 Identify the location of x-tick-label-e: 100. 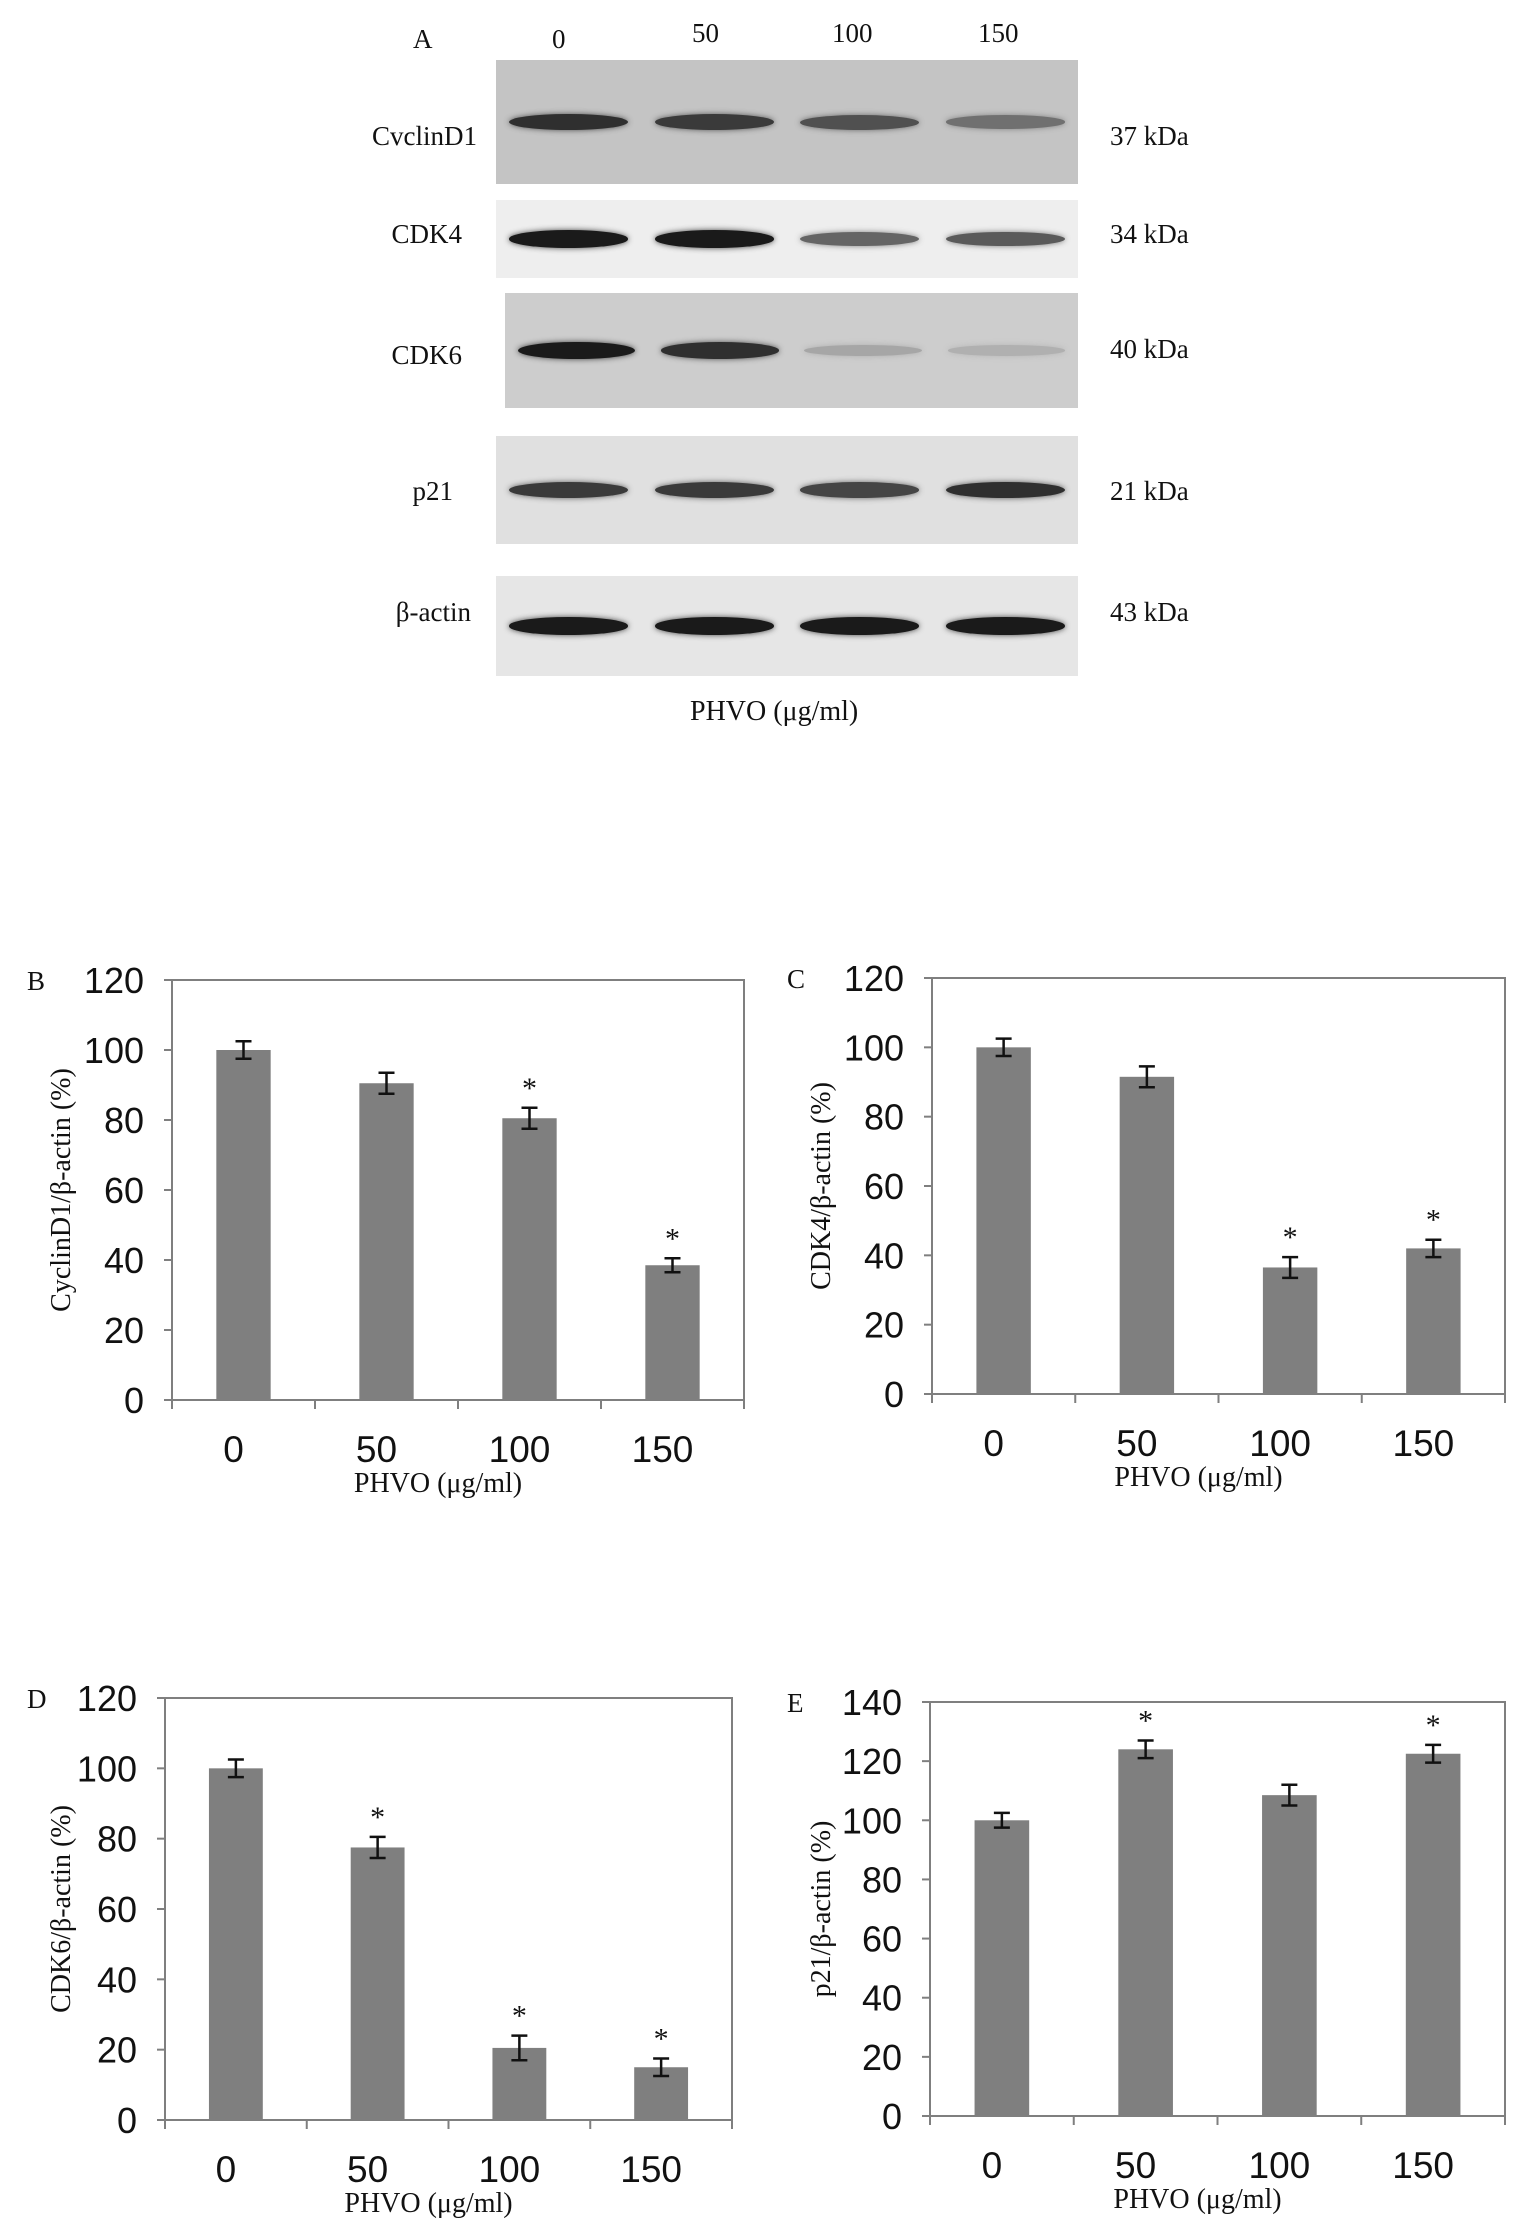
(1280, 2165).